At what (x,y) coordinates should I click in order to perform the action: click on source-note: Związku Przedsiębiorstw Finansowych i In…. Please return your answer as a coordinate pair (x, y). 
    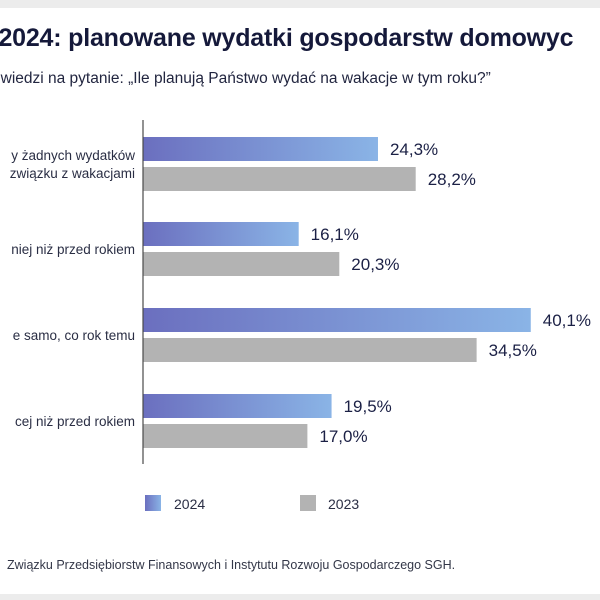
    Looking at the image, I should click on (231, 565).